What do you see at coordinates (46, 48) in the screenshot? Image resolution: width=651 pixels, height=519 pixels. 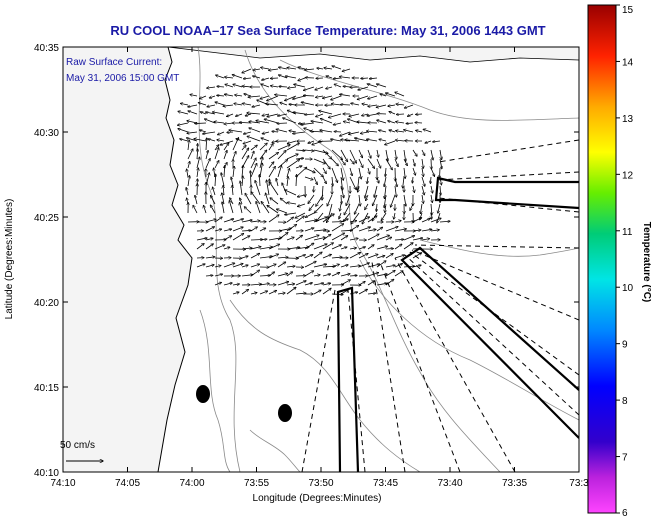 I see `y-tick-label: 40:35` at bounding box center [46, 48].